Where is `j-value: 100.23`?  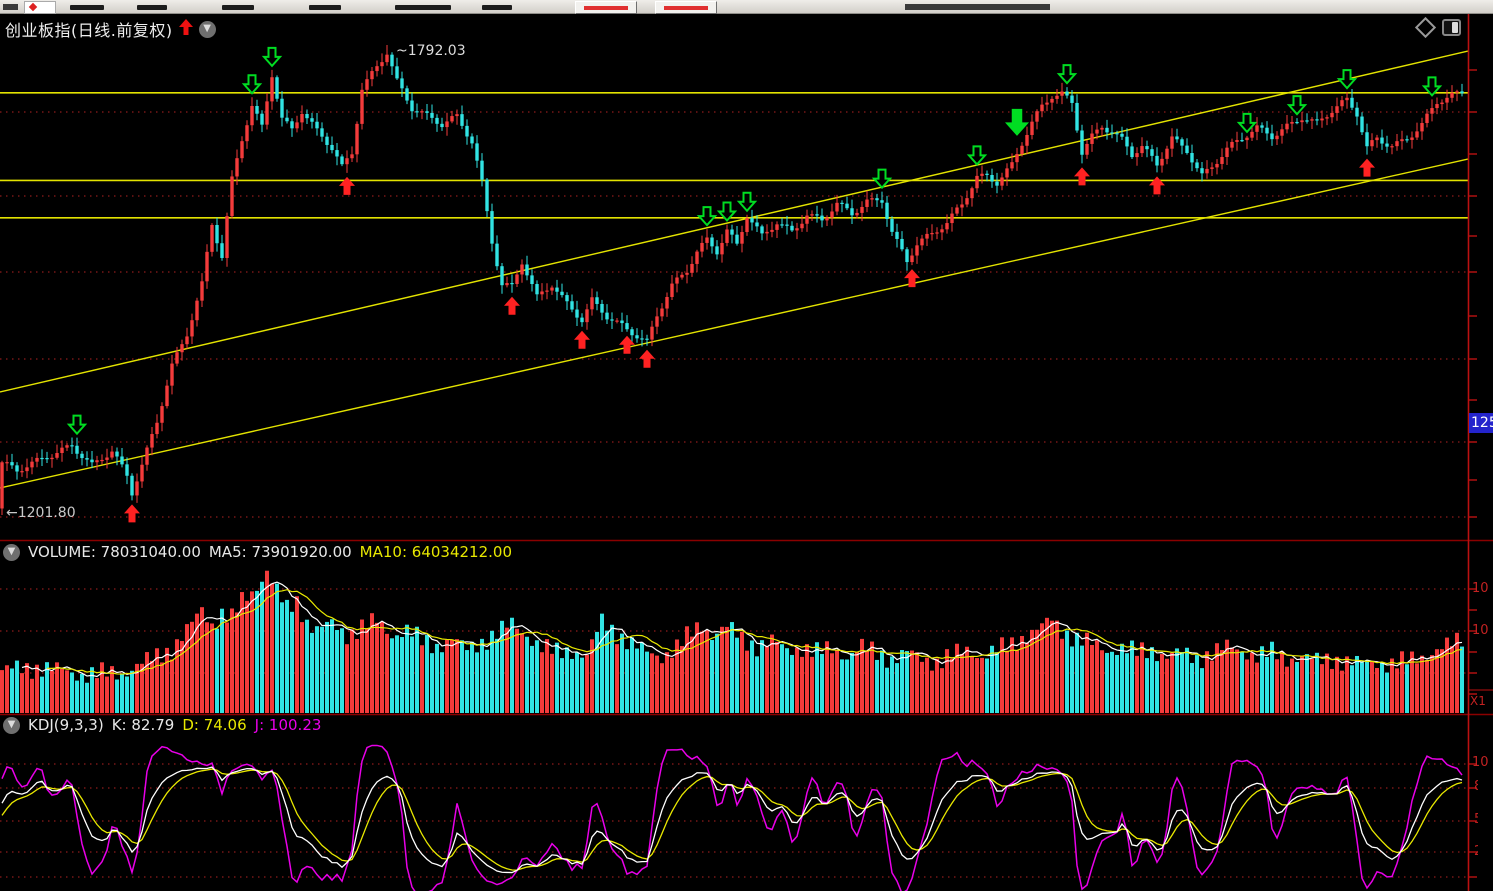
j-value: 100.23 is located at coordinates (295, 725).